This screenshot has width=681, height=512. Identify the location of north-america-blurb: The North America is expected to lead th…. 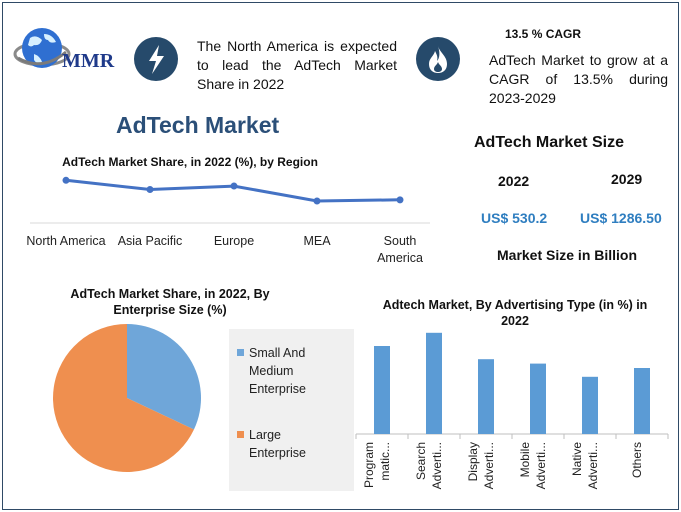
(297, 65).